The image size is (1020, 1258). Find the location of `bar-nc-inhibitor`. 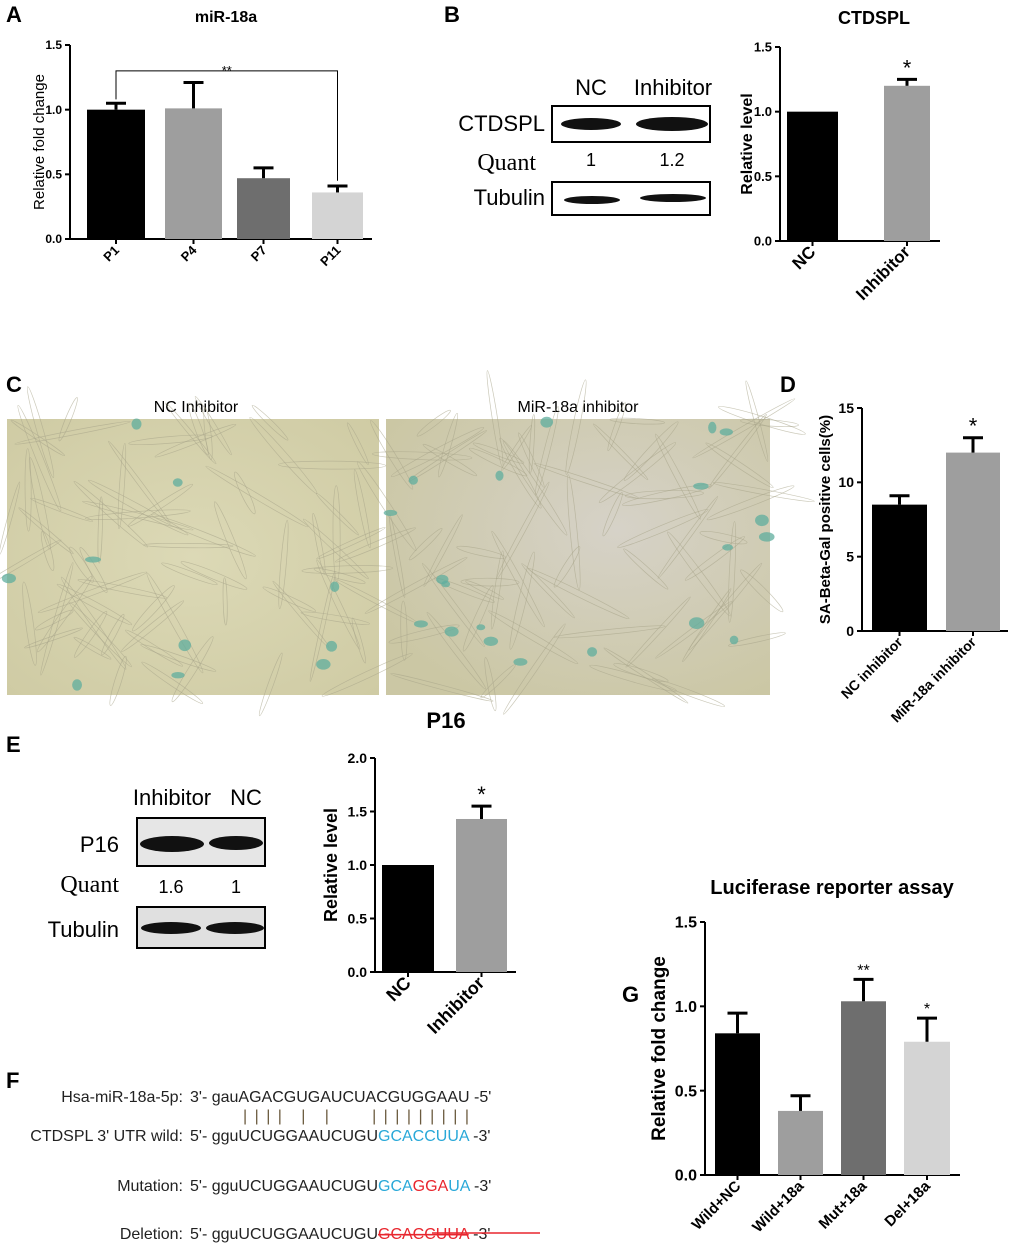

bar-nc-inhibitor is located at coordinates (899, 567).